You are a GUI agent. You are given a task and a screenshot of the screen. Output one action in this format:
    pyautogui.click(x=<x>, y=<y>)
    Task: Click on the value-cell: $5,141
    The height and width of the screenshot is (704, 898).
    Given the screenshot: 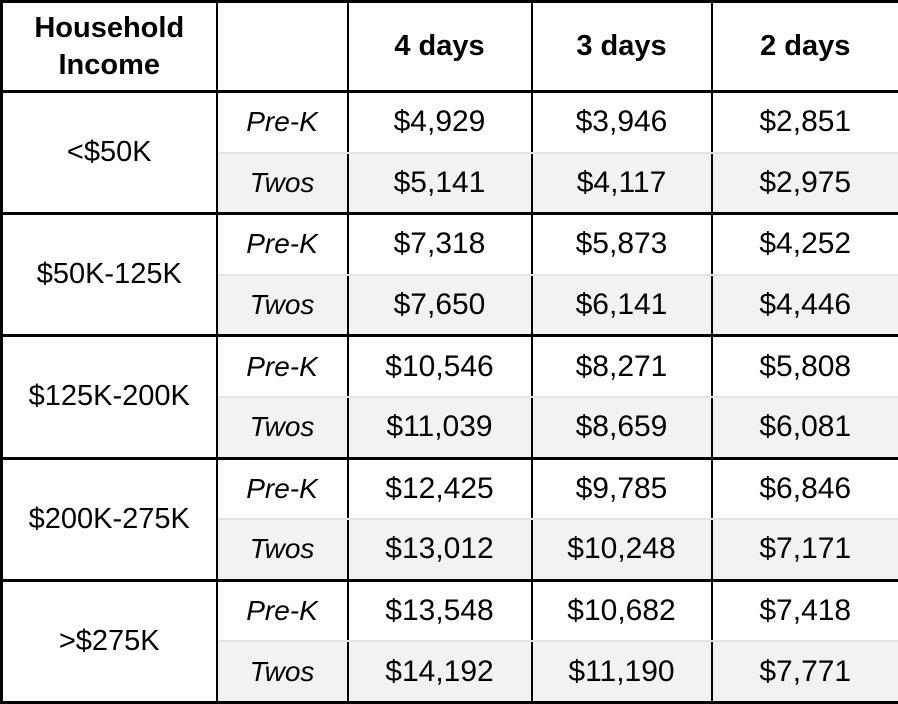 What is the action you would take?
    pyautogui.click(x=439, y=184)
    